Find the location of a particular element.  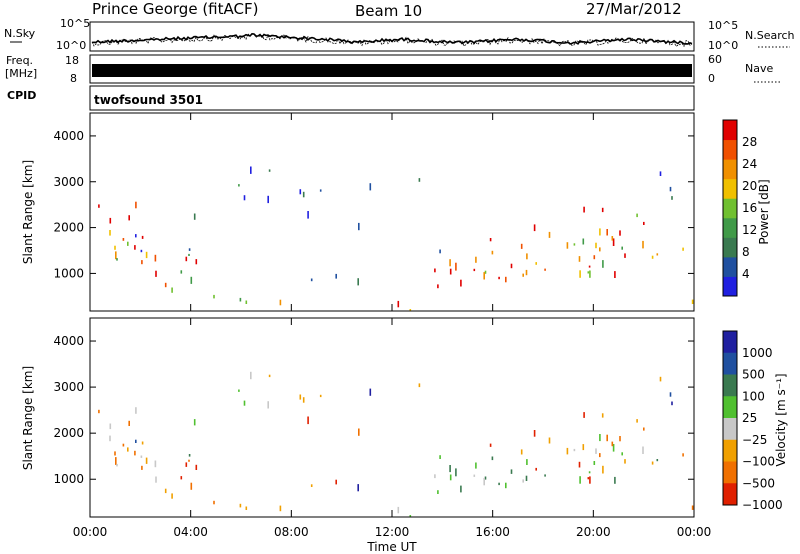

velocity-colorbar-frame is located at coordinates (730, 418).